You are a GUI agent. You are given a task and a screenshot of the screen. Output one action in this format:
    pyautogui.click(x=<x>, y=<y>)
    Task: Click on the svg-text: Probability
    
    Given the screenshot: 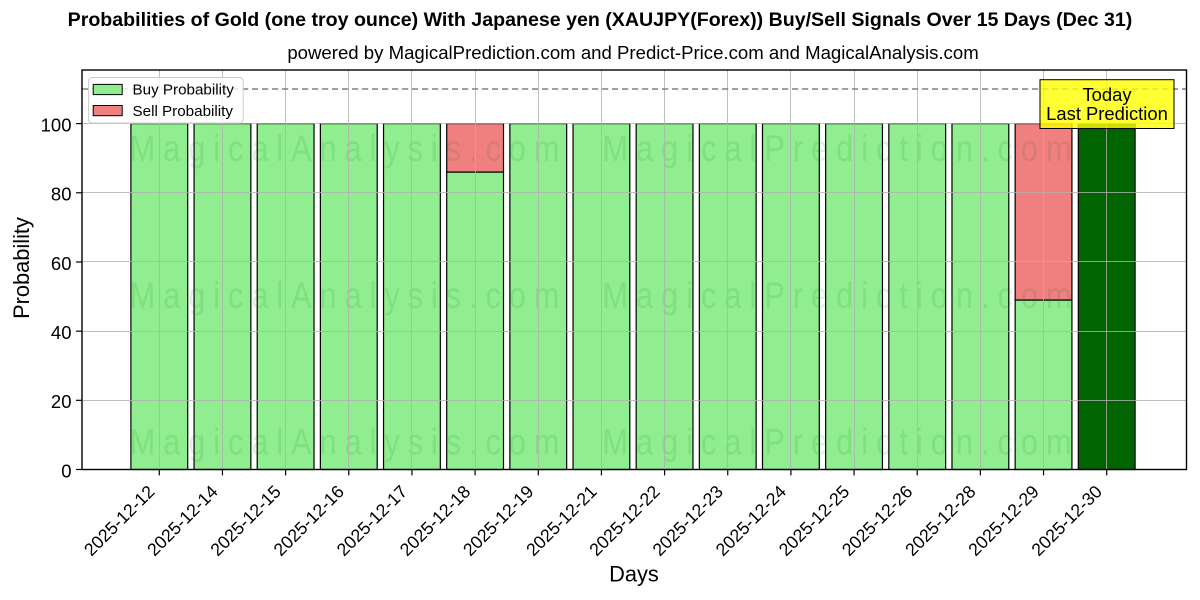 What is the action you would take?
    pyautogui.click(x=21, y=268)
    